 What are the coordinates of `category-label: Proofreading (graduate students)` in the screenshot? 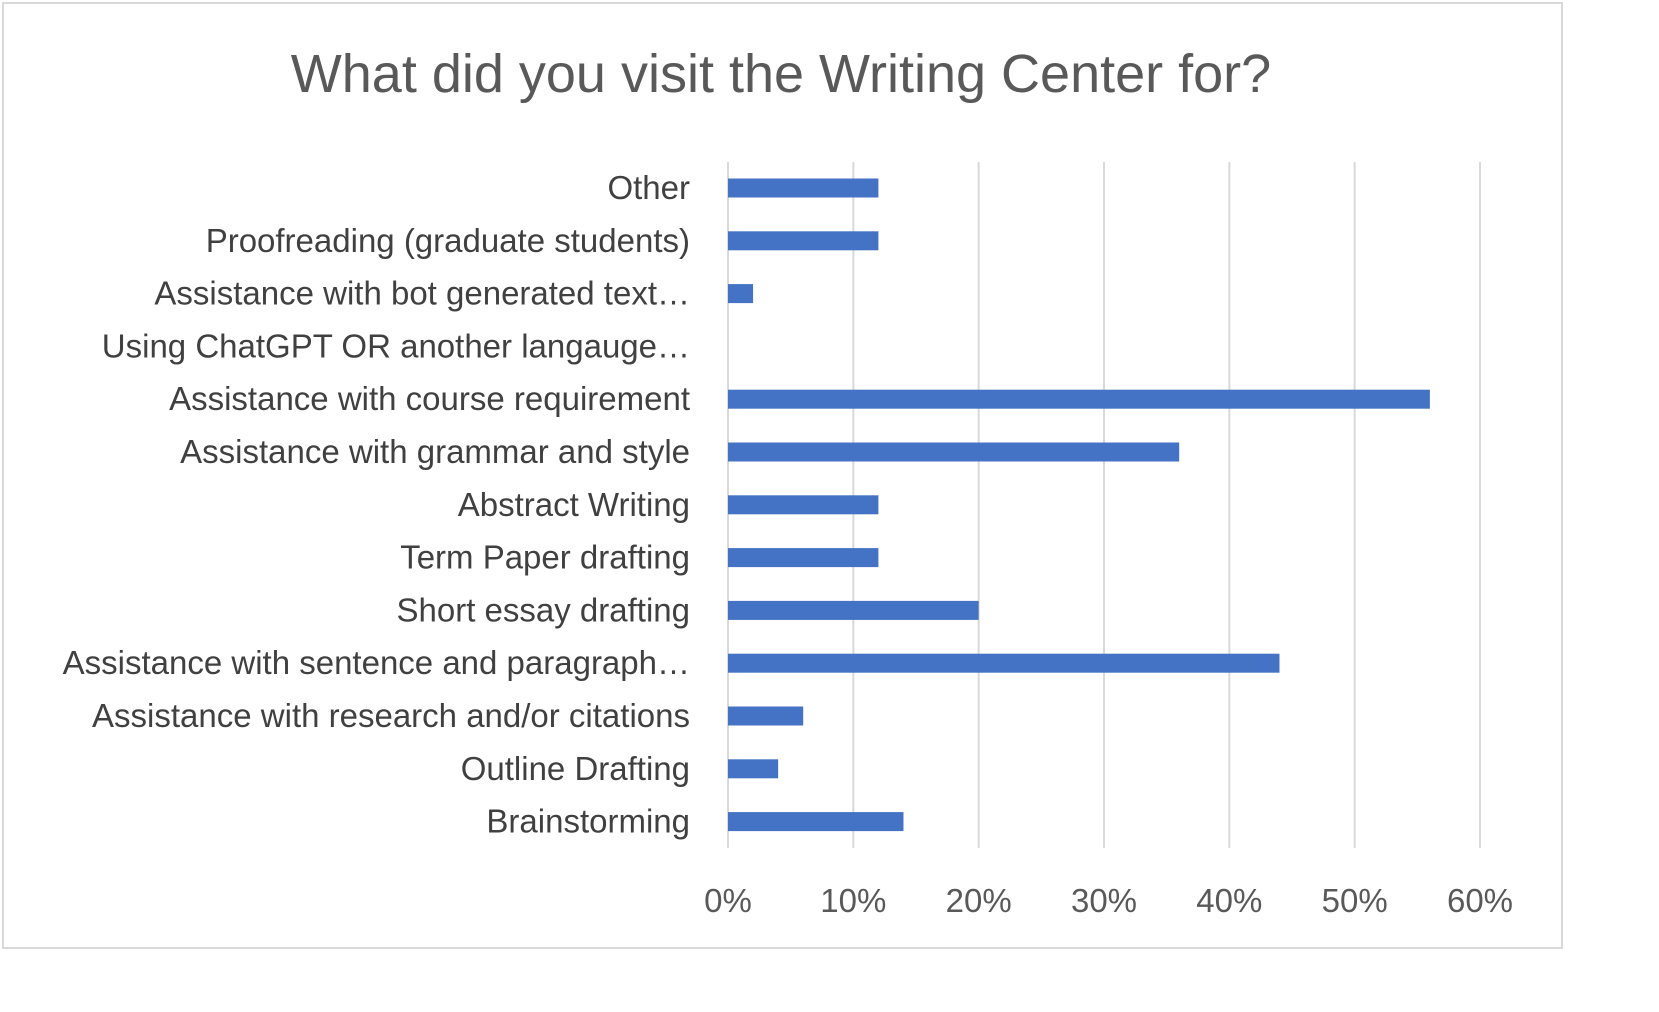 It's located at (448, 240).